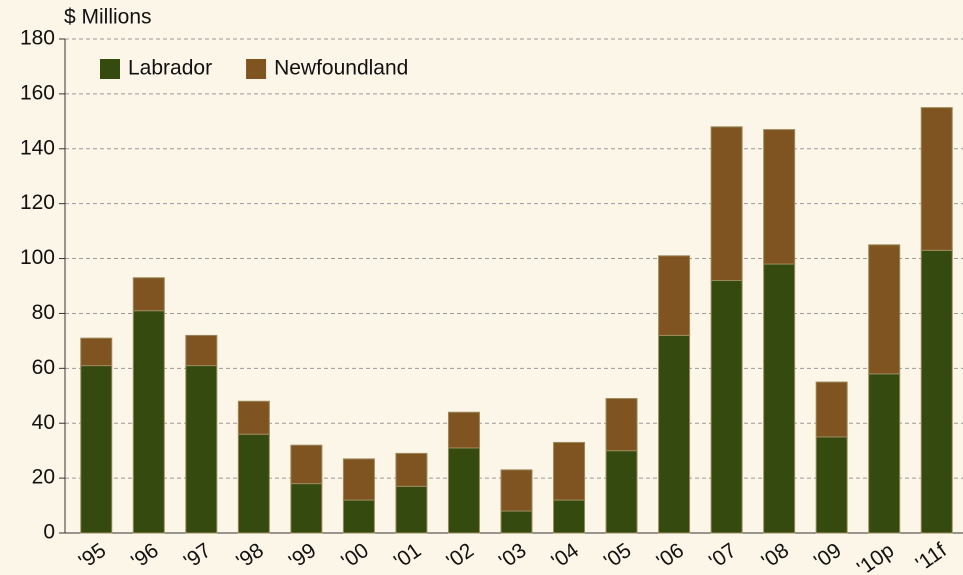 This screenshot has height=575, width=963. What do you see at coordinates (43, 477) in the screenshot?
I see `y-tick-label: 20` at bounding box center [43, 477].